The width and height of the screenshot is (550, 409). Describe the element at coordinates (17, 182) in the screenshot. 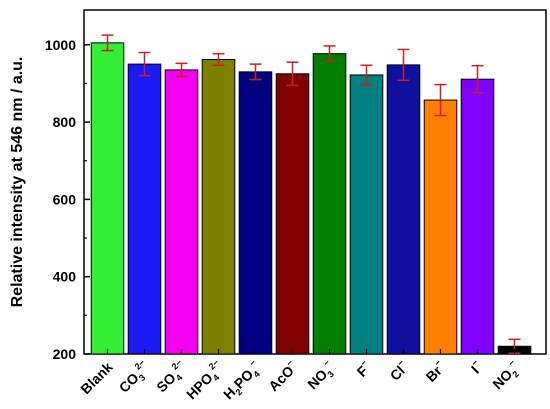

I see `y-axis-title: Relative intensity at 546 nm / a.u.` at that location.